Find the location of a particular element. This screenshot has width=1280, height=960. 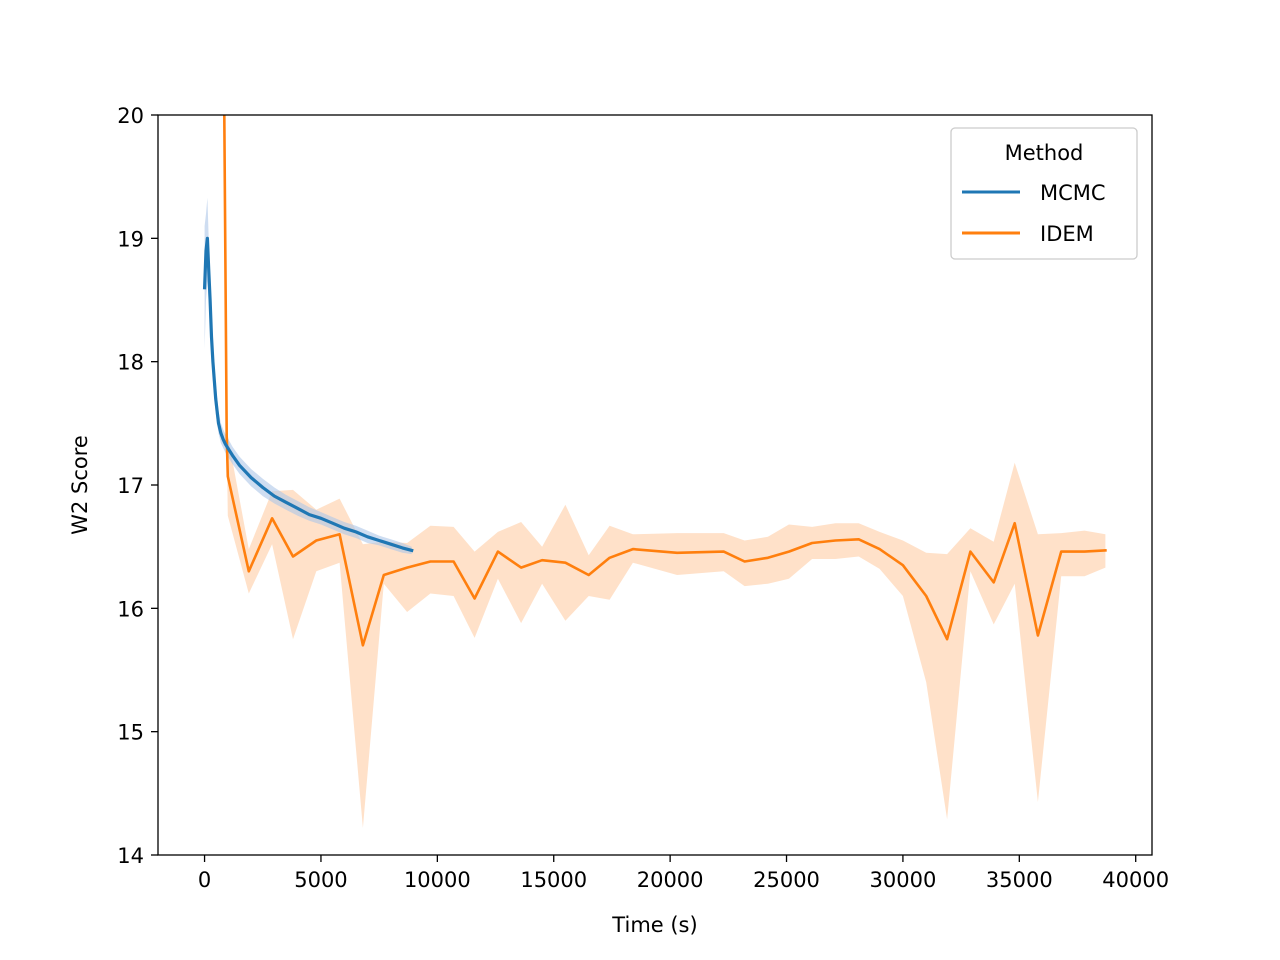

x-tick-label: 30000 is located at coordinates (903, 880).